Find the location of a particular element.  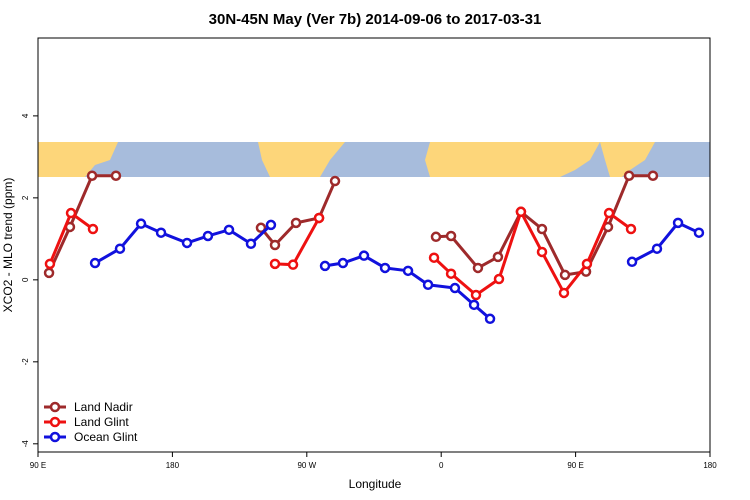

y-tick-label: 2 is located at coordinates (25, 197).